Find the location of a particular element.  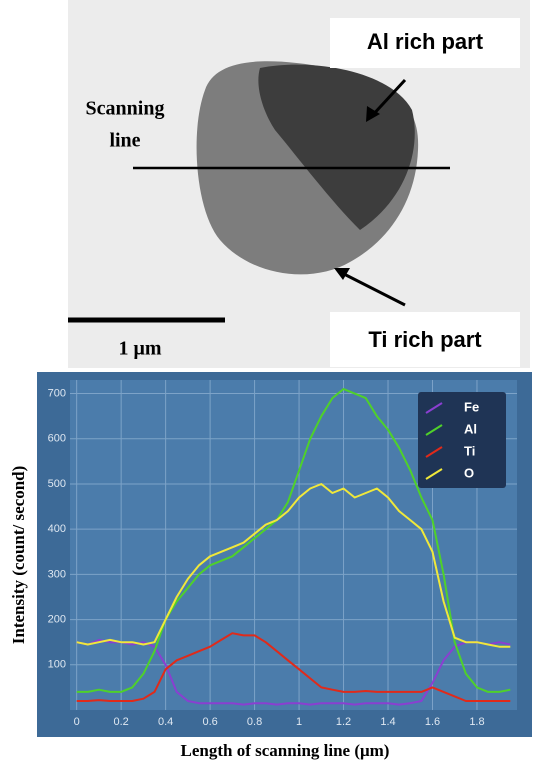

scan-label: line is located at coordinates (124, 141).